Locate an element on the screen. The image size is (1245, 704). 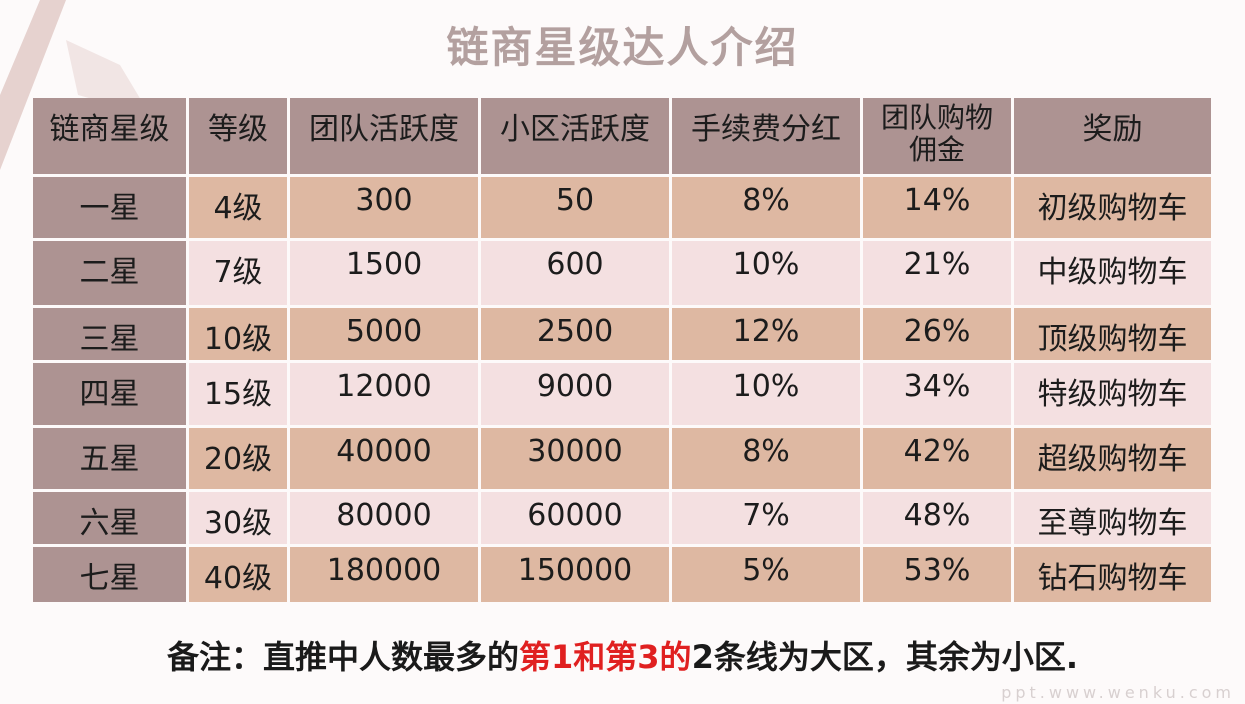
level-cell: 7级 is located at coordinates (238, 273).